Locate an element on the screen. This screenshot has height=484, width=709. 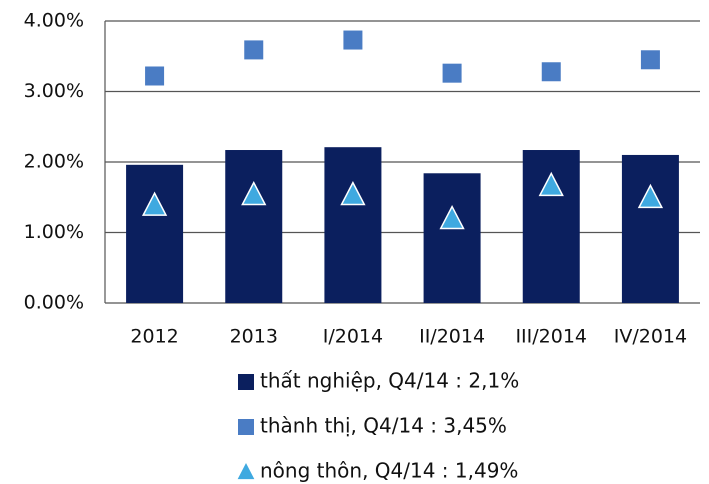
x-tick-label: 2013 is located at coordinates (254, 337).